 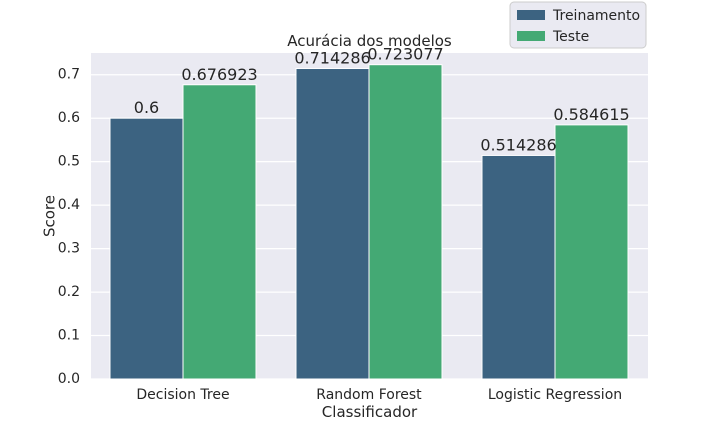 What do you see at coordinates (591, 114) in the screenshot?
I see `data-label: 0.584615` at bounding box center [591, 114].